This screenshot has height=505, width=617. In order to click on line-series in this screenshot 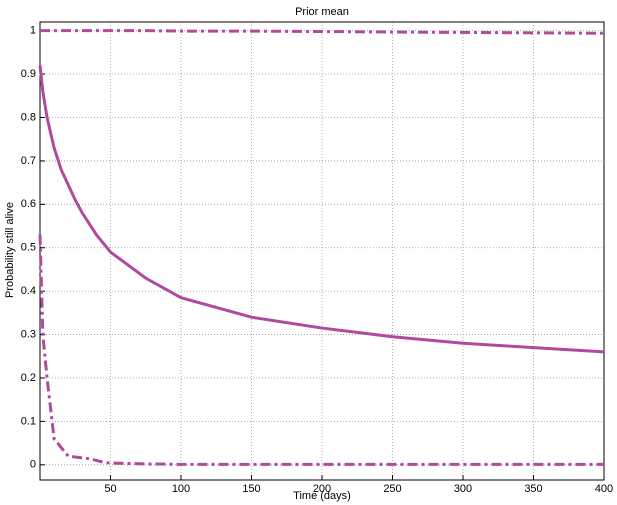, I will do `click(322, 32)`.